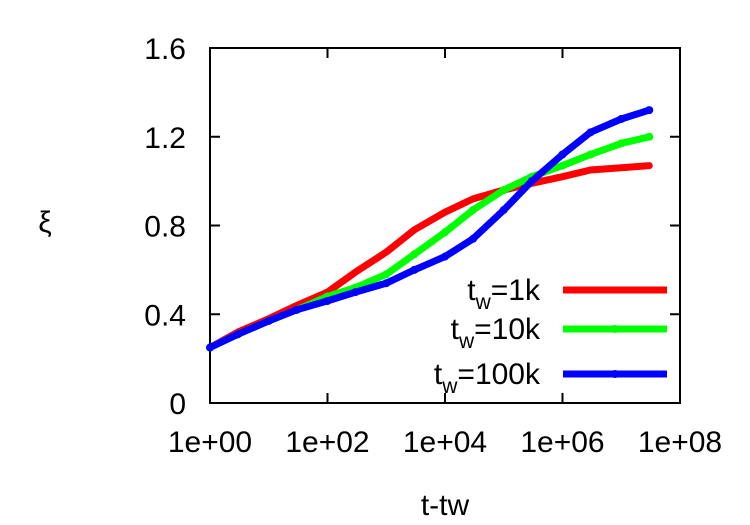 The width and height of the screenshot is (750, 525). Describe the element at coordinates (177, 404) in the screenshot. I see `y-tick-label: 0` at that location.